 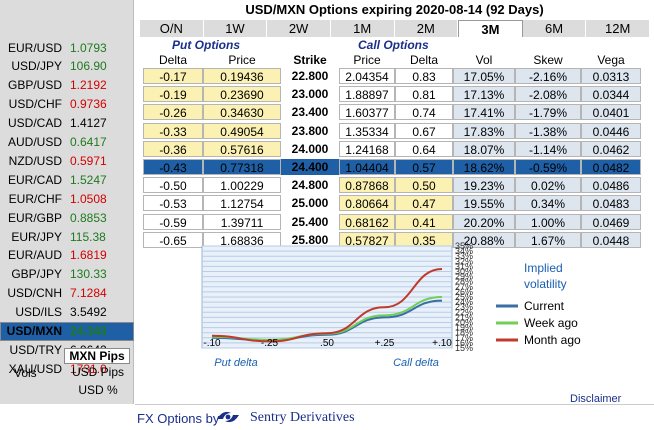 What do you see at coordinates (88, 217) in the screenshot?
I see `pair-rate: 0.8853` at bounding box center [88, 217].